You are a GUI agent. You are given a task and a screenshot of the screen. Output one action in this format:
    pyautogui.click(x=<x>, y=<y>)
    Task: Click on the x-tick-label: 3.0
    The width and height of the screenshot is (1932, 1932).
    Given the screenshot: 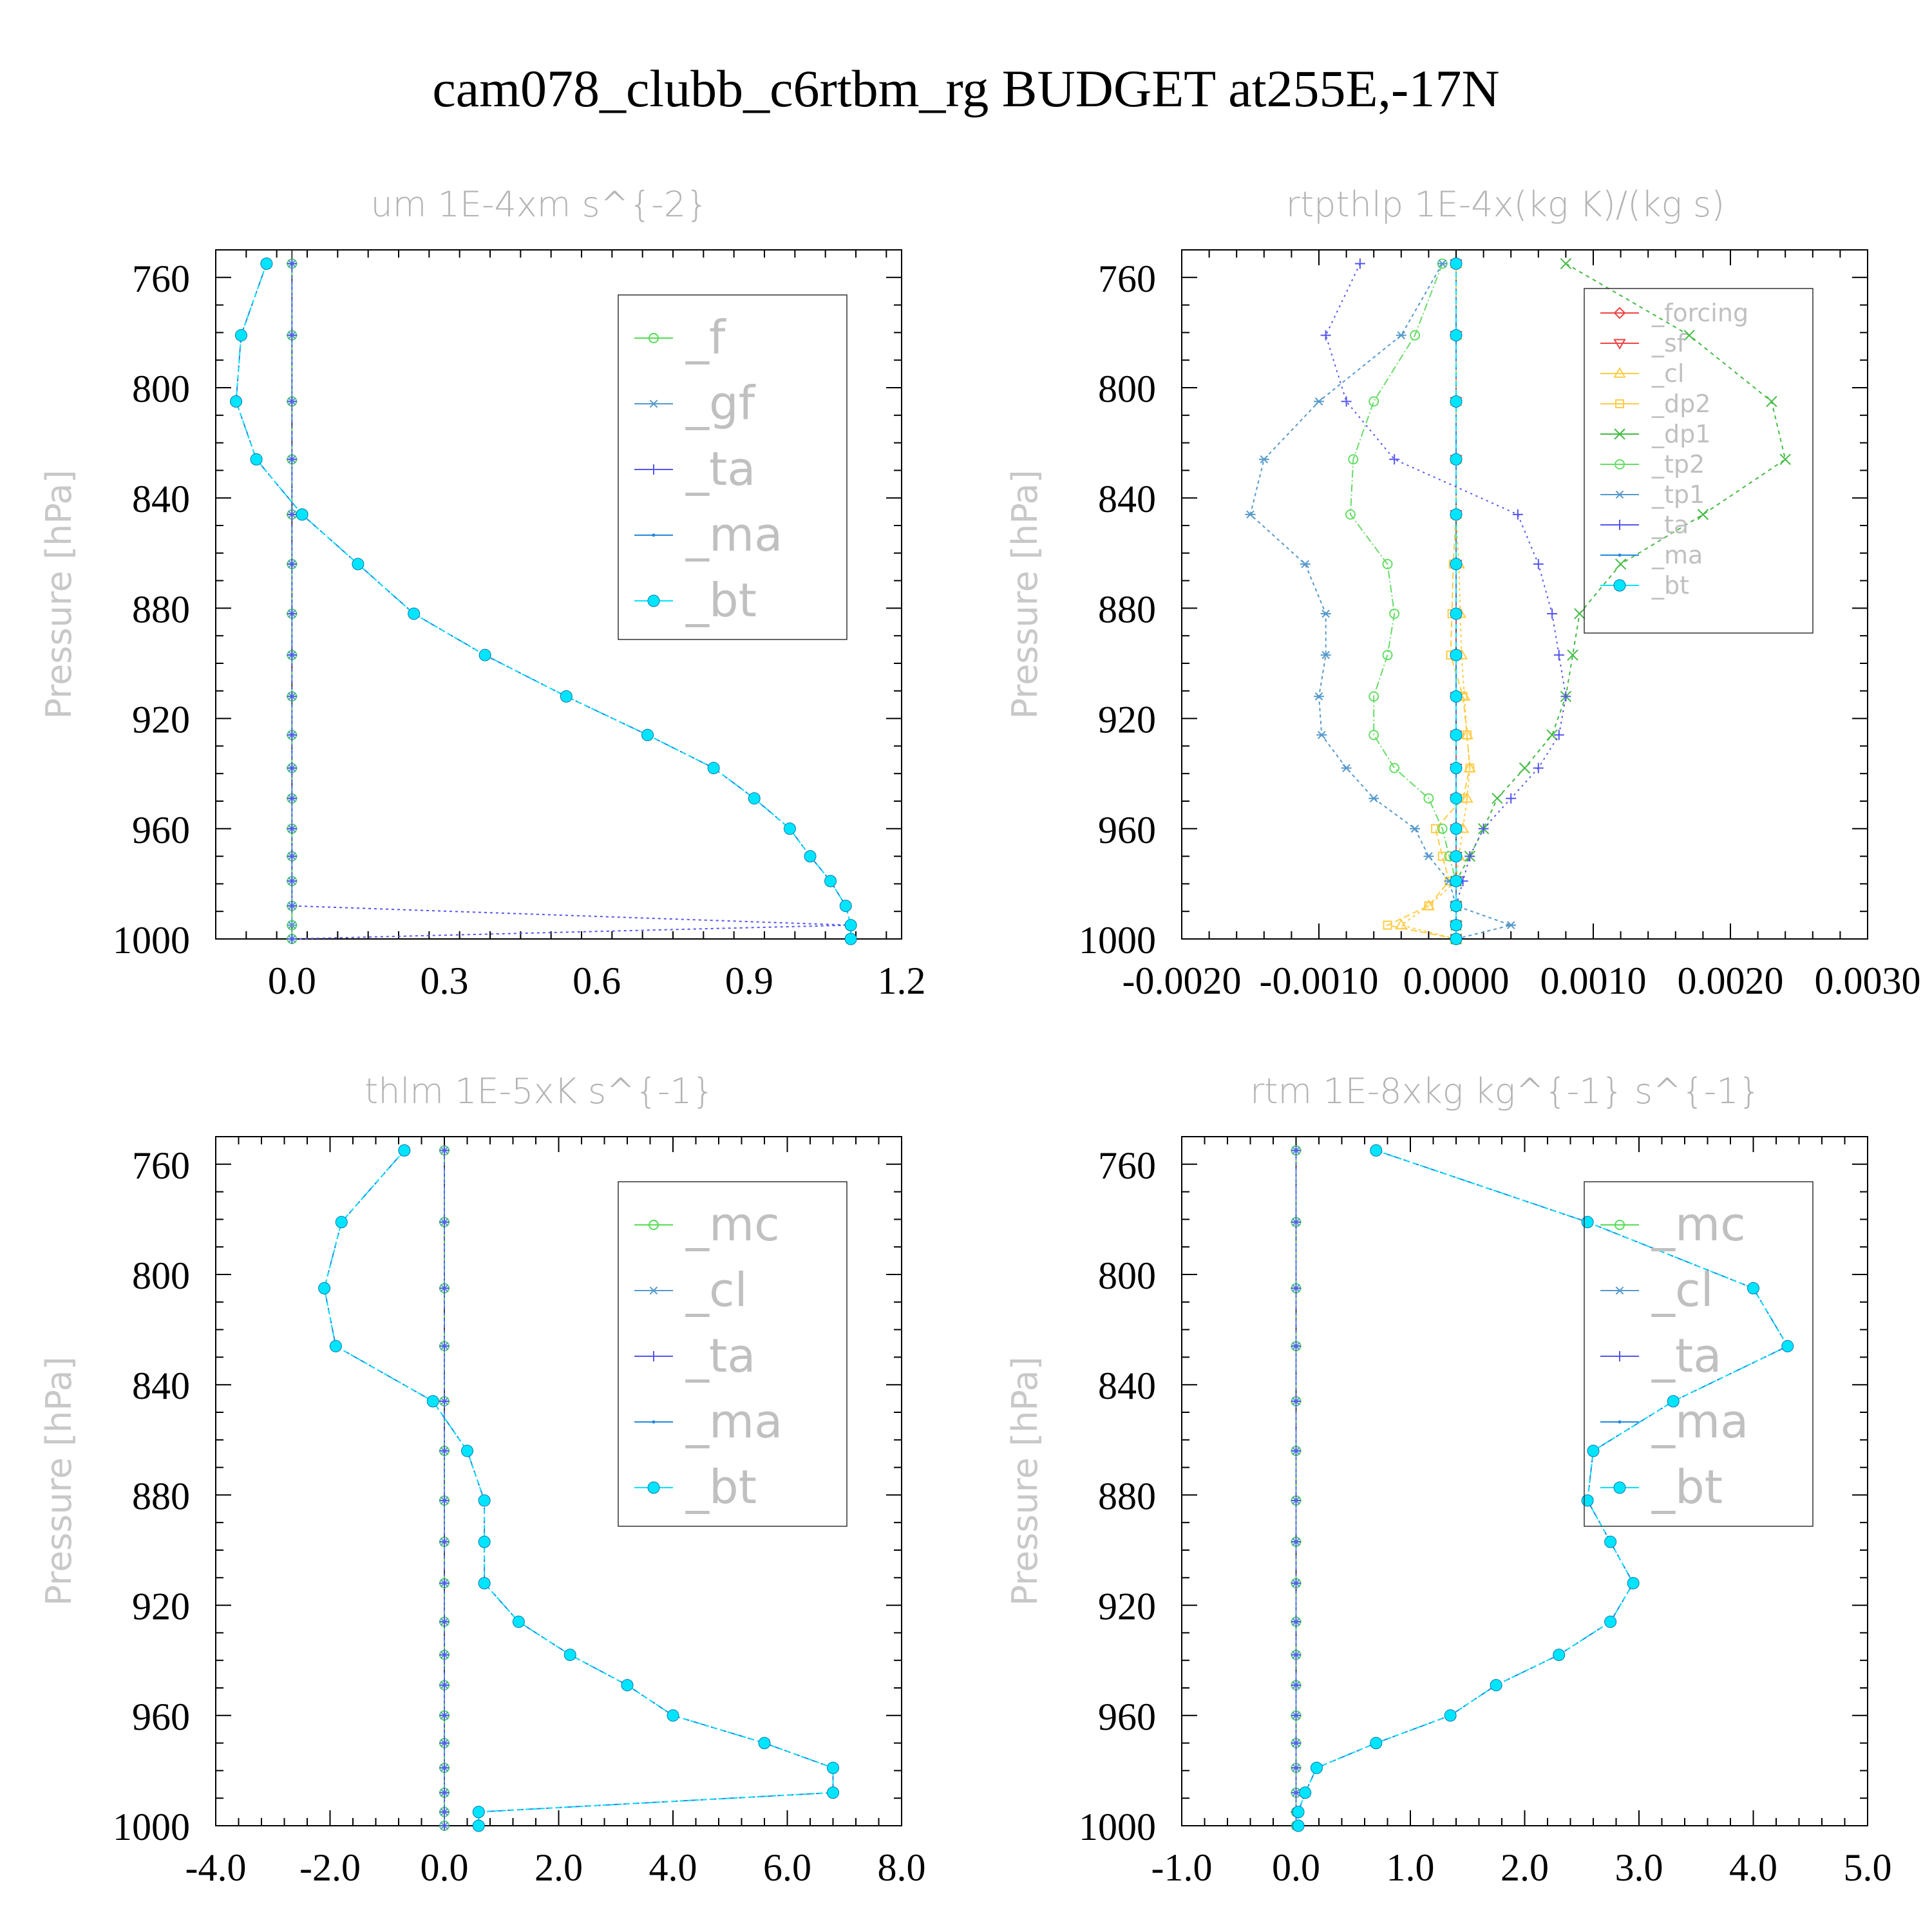 What is the action you would take?
    pyautogui.click(x=1639, y=1867)
    